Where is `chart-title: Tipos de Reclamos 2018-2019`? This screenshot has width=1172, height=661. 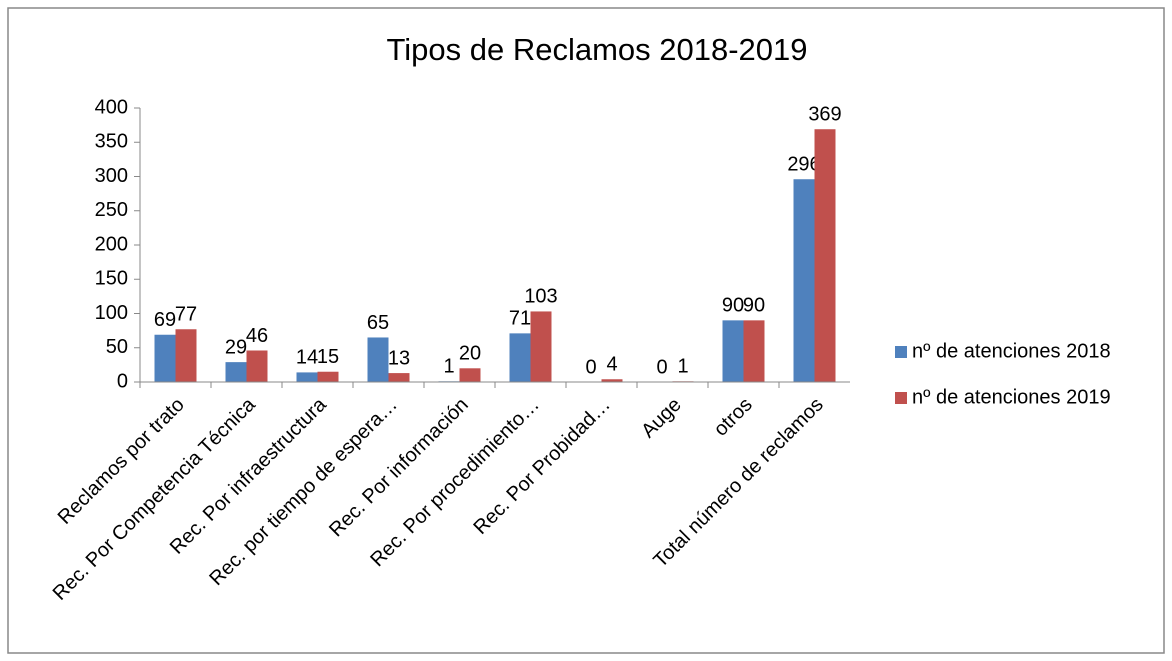
chart-title: Tipos de Reclamos 2018-2019 is located at coordinates (596, 49).